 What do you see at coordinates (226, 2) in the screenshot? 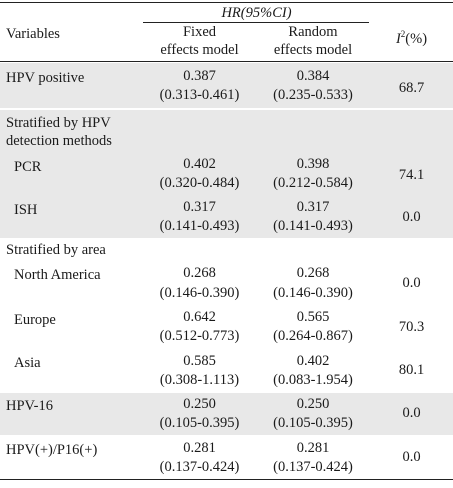
I see `top-rule` at bounding box center [226, 2].